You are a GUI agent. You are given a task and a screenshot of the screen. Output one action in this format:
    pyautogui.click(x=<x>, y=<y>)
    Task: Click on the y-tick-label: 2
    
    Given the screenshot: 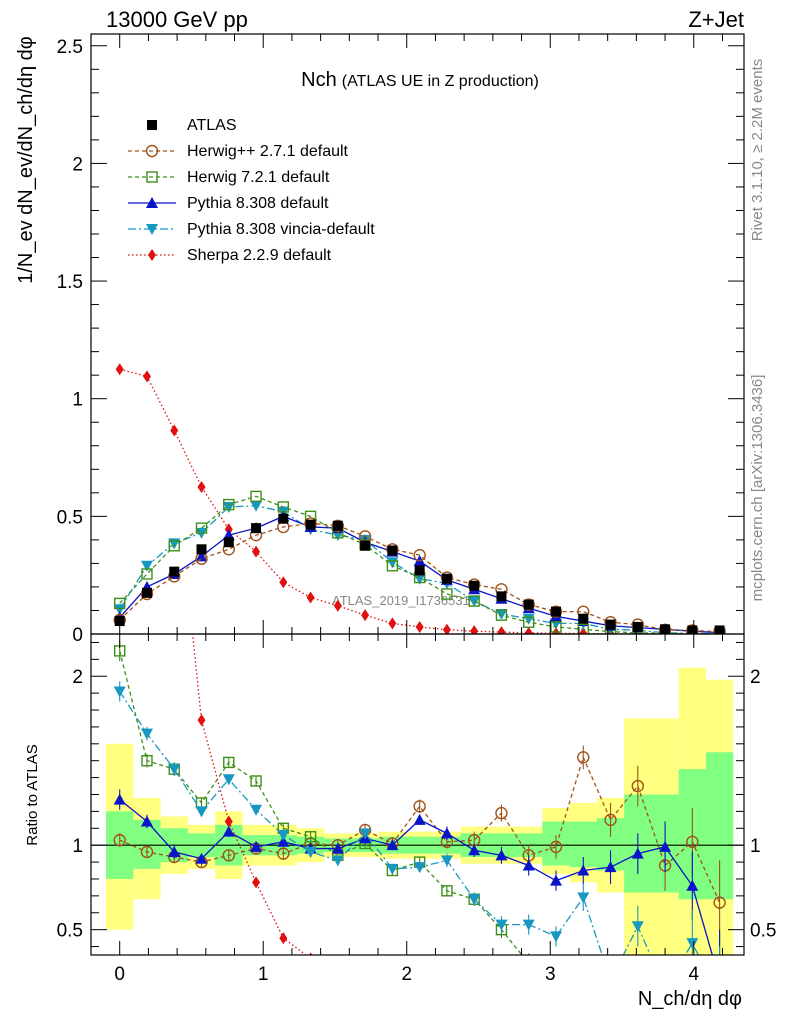 What is the action you would take?
    pyautogui.click(x=77, y=164)
    